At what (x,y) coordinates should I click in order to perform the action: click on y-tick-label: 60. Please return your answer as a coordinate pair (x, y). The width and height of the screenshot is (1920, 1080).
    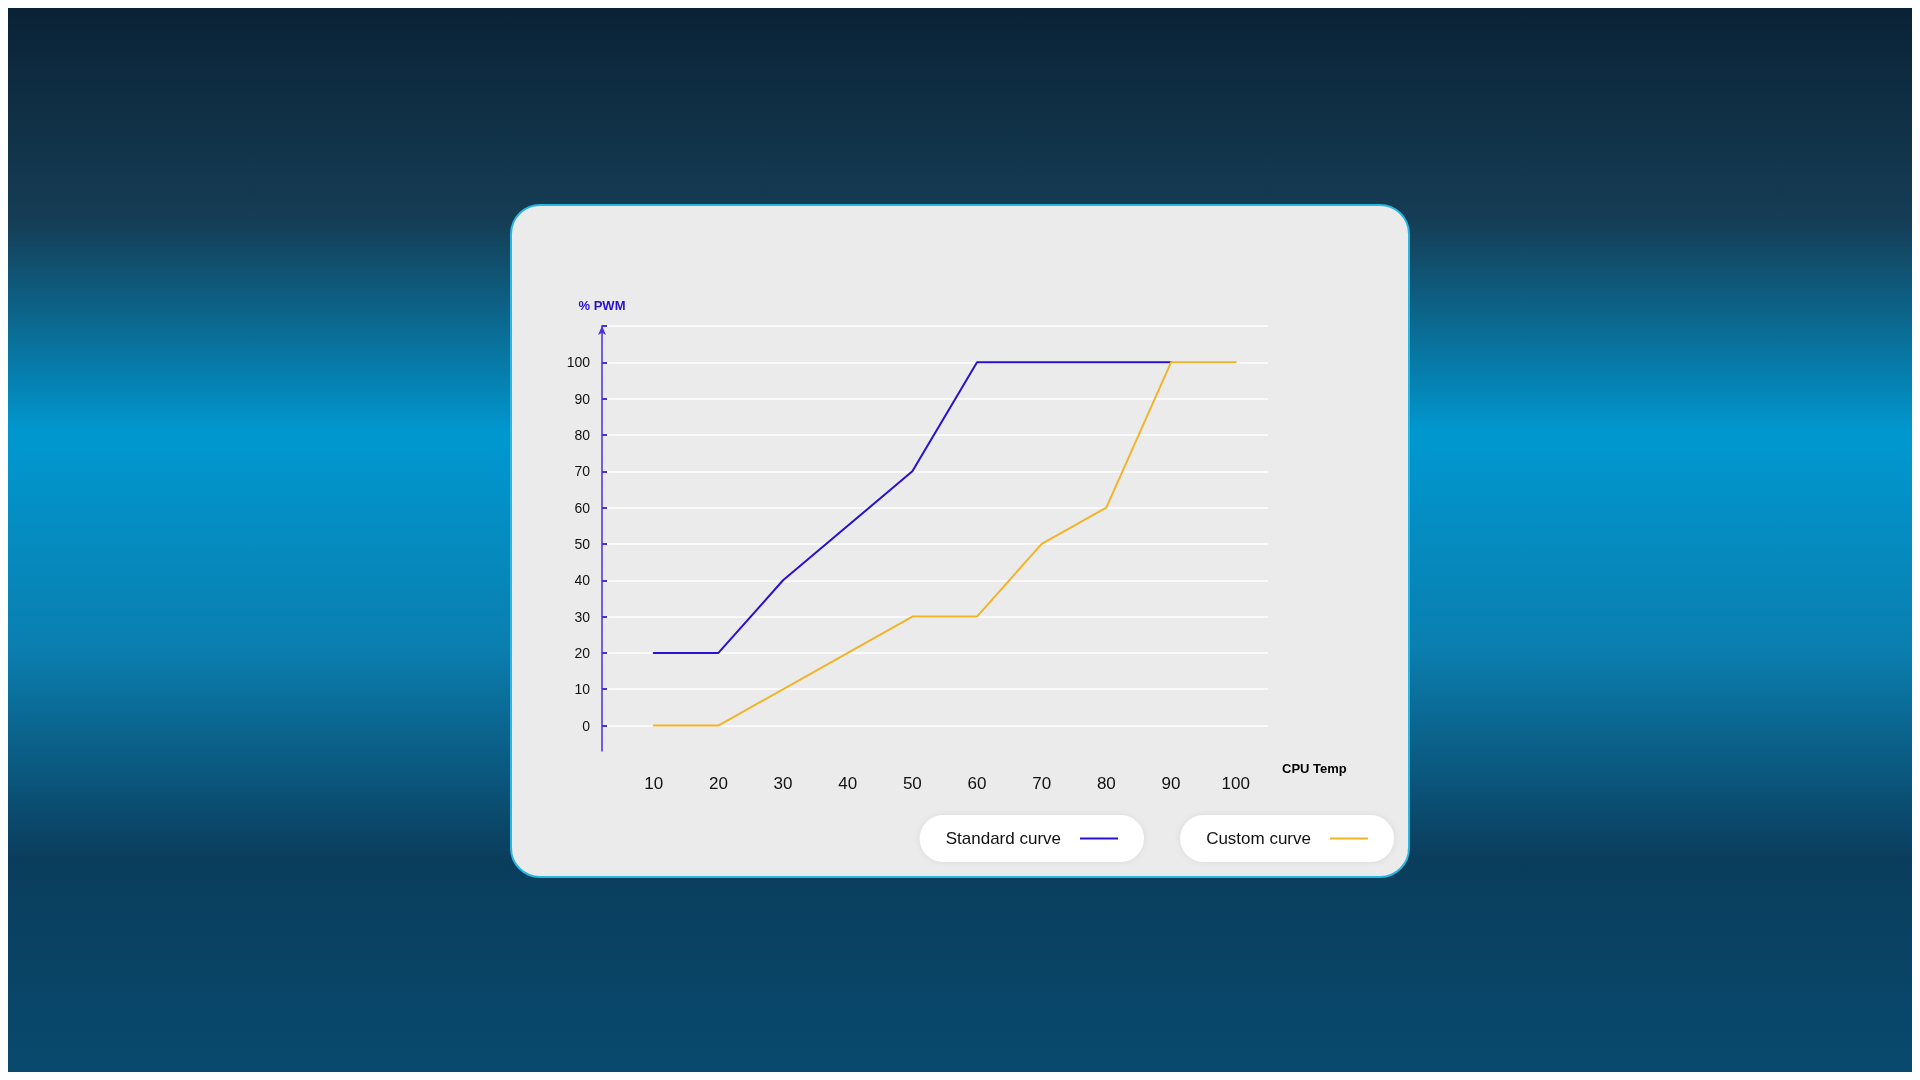
    Looking at the image, I should click on (582, 507).